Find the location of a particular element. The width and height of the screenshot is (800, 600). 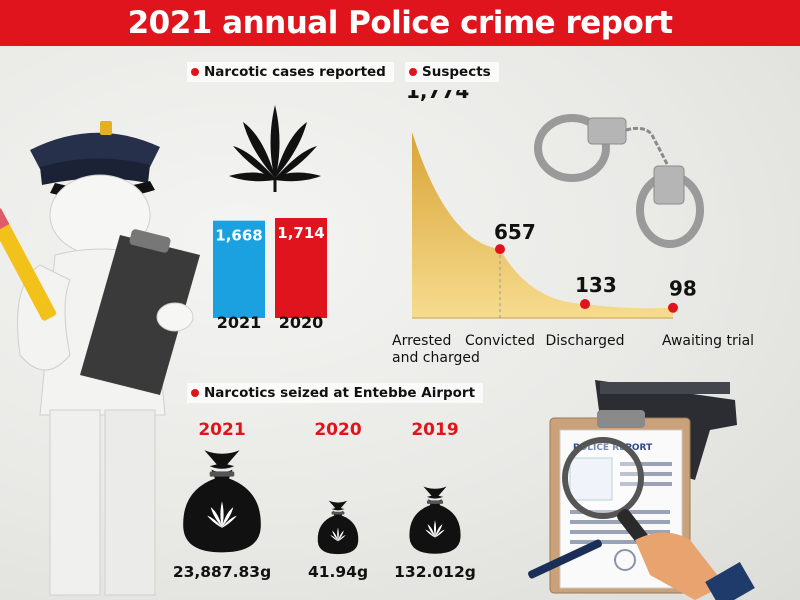

suspects-category-label: Convicted is located at coordinates (500, 341).